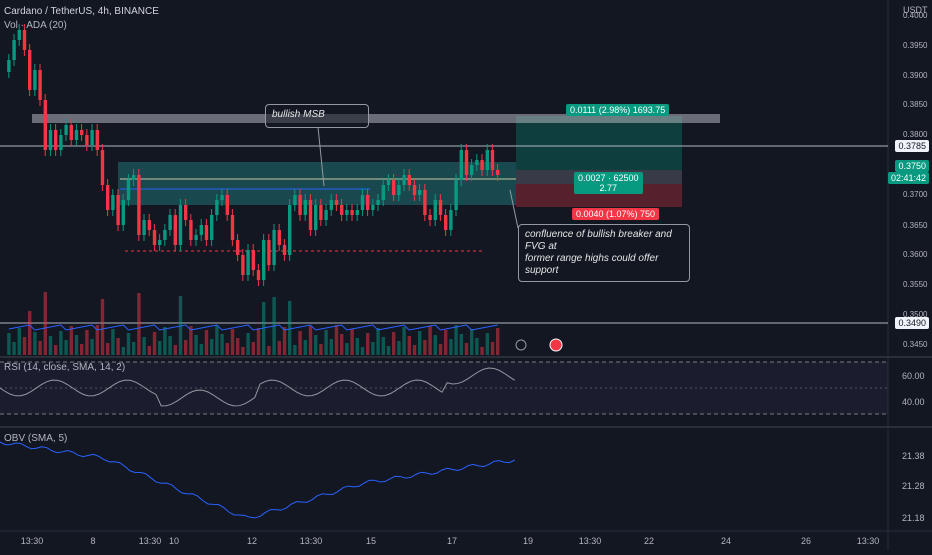  What do you see at coordinates (521, 345) in the screenshot?
I see `alert-icon` at bounding box center [521, 345].